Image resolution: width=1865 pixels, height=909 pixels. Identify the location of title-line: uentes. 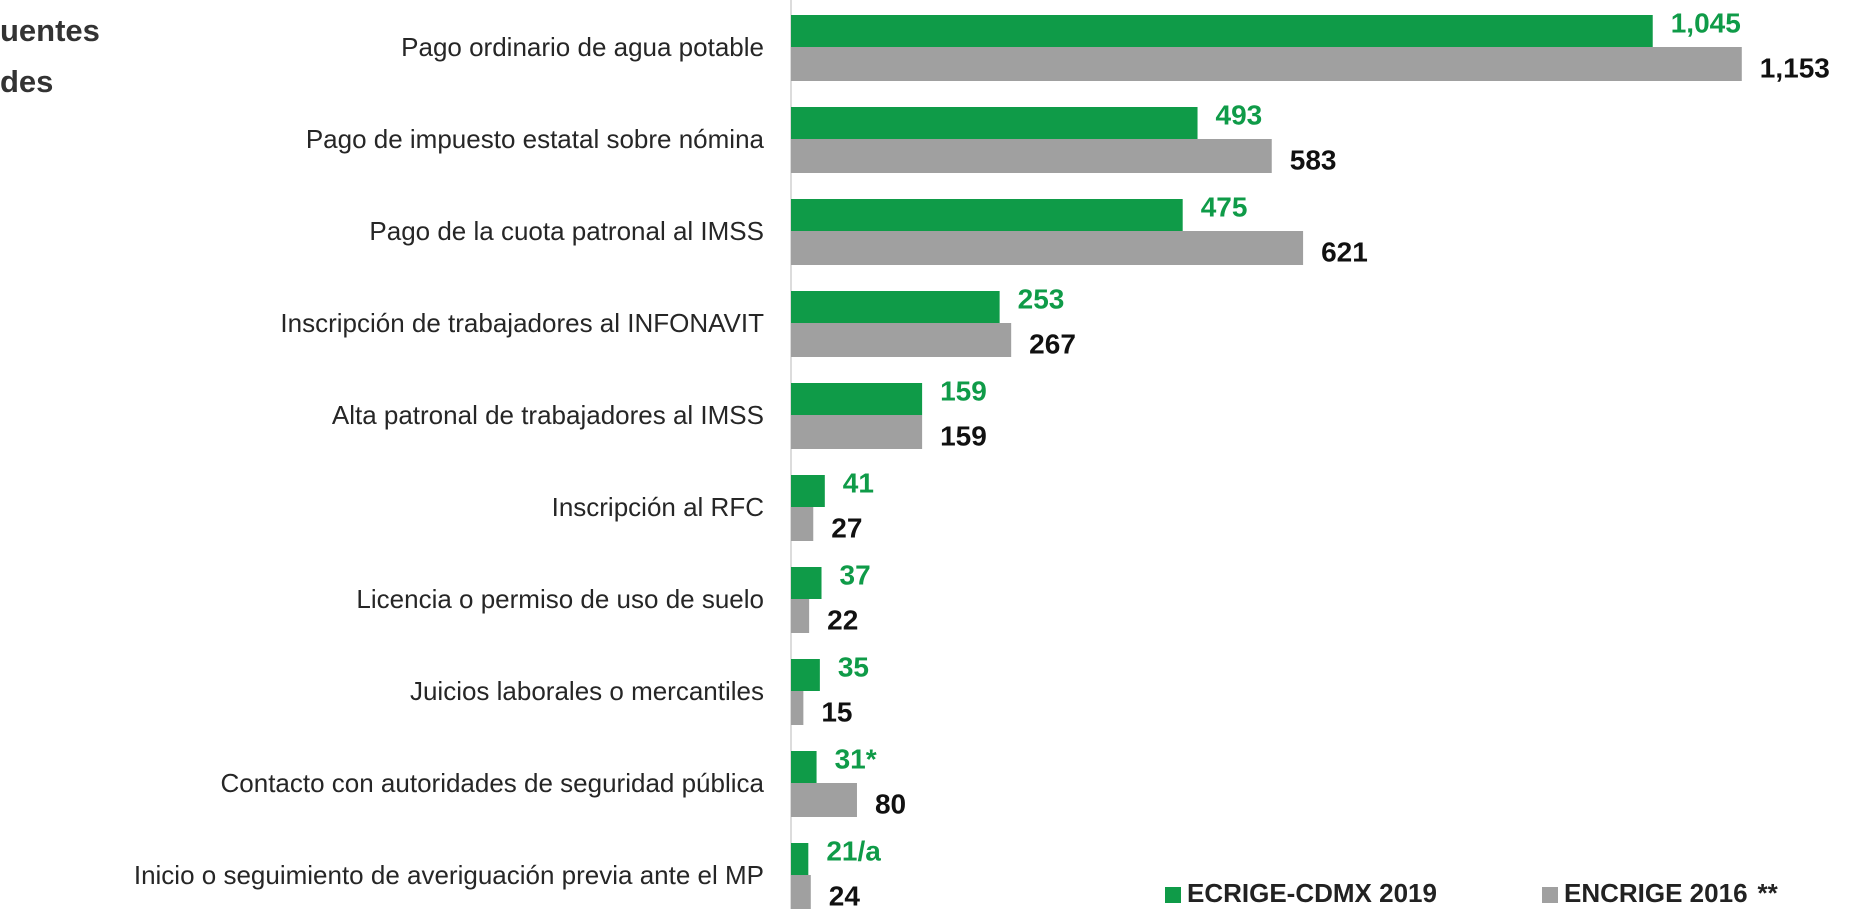
(50, 30).